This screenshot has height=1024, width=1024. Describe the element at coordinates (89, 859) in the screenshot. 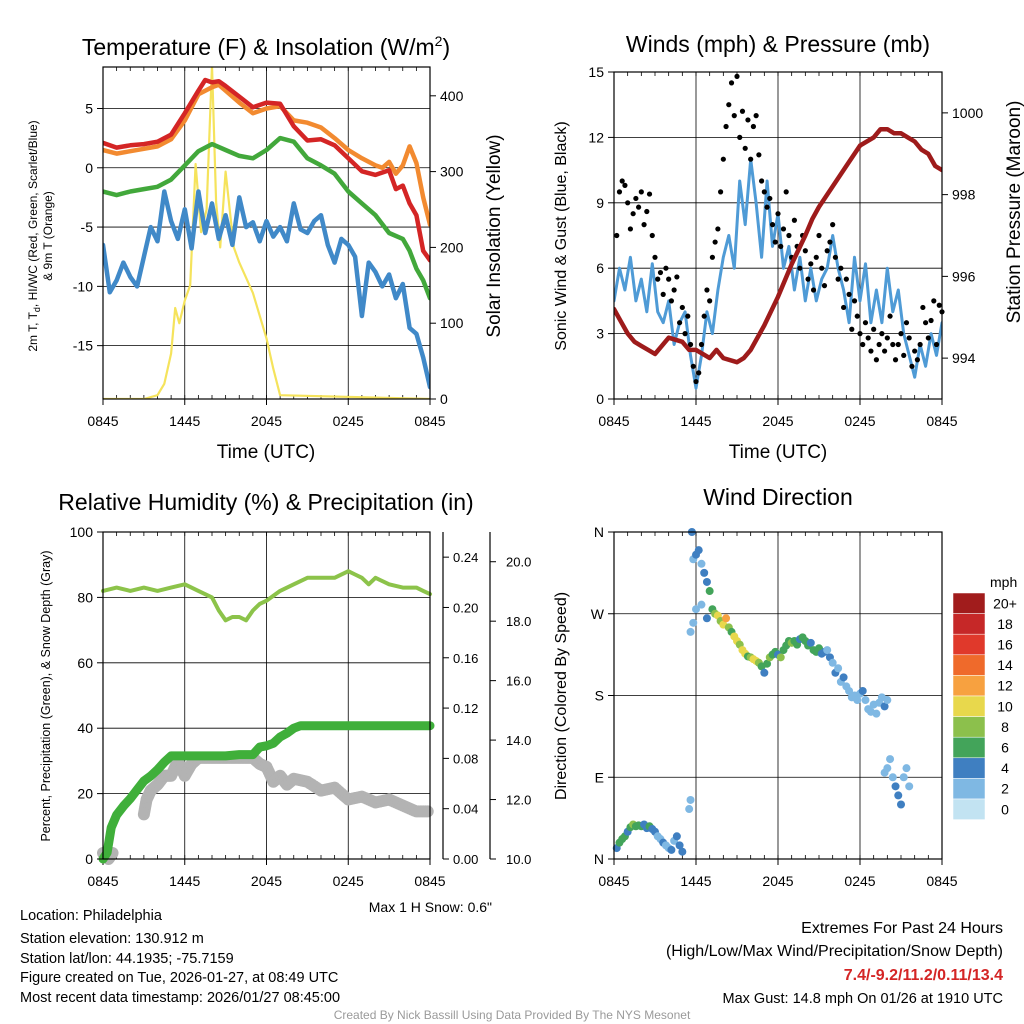

I see `rh-left-ytick-label: 0` at that location.